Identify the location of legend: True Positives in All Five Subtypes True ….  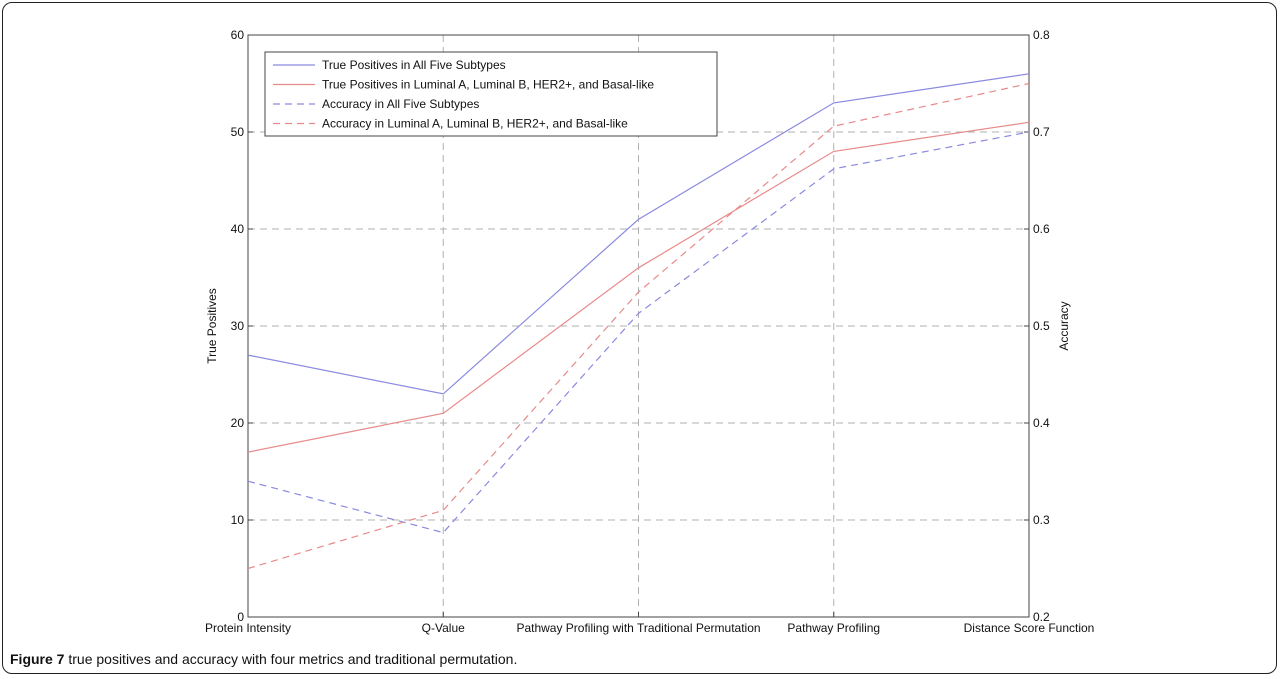
(491, 94).